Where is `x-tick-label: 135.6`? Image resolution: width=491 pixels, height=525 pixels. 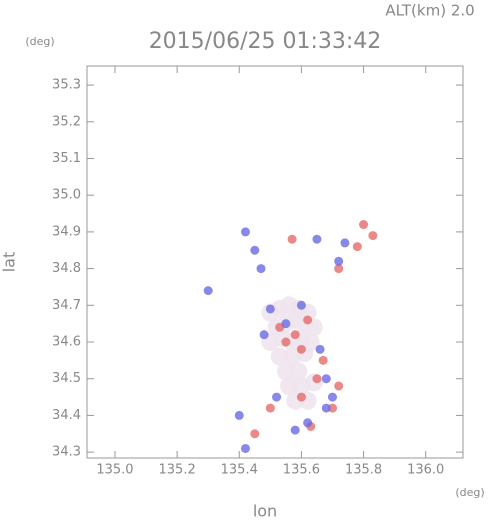
x-tick-label: 135.6 is located at coordinates (301, 470).